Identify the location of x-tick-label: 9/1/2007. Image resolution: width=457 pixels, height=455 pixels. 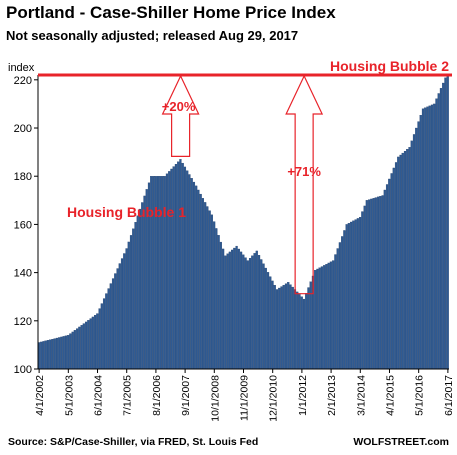
(186, 395).